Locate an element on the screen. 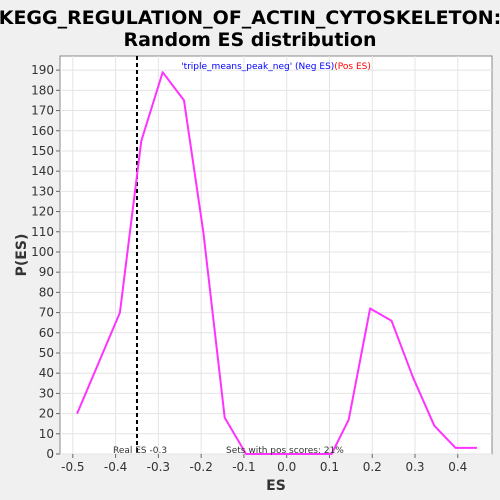  y-tick-label: 110 is located at coordinates (42, 232).